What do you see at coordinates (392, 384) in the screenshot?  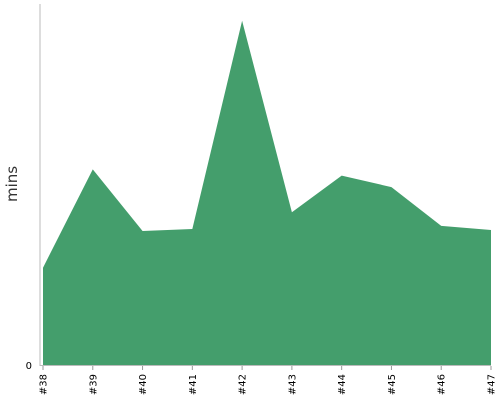 I see `x-tick-label: #45` at bounding box center [392, 384].